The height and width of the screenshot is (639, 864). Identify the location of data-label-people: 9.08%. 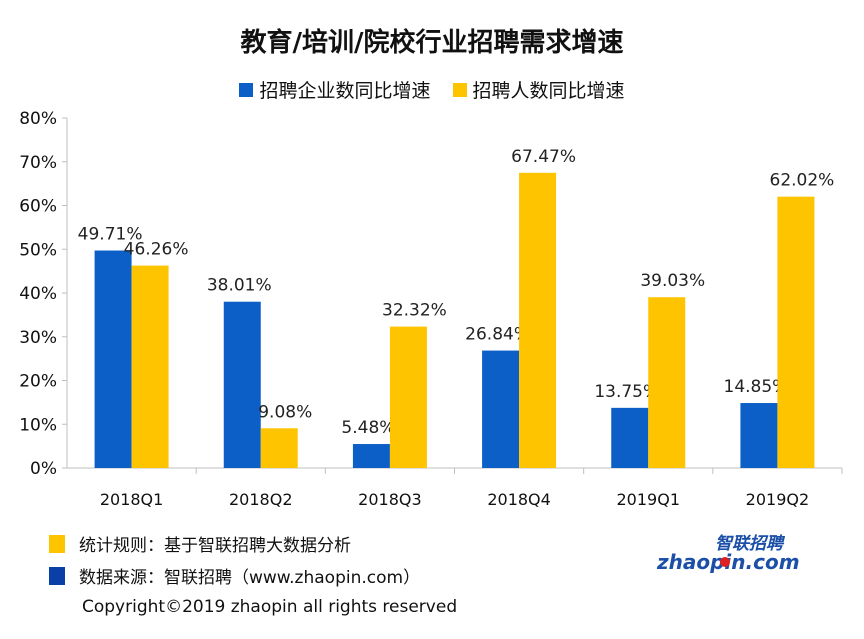
(285, 412).